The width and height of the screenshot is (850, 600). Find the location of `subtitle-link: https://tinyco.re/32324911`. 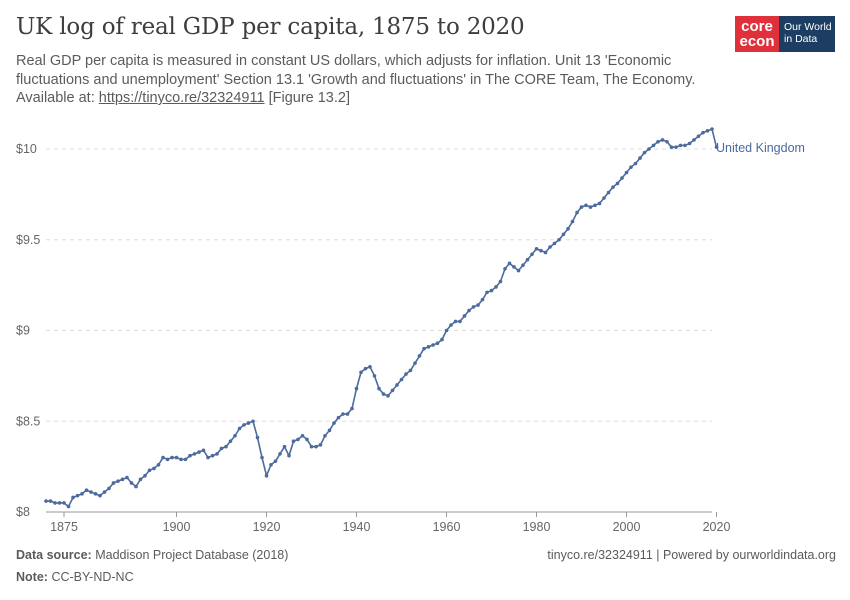

subtitle-link: https://tinyco.re/32324911 is located at coordinates (181, 98).